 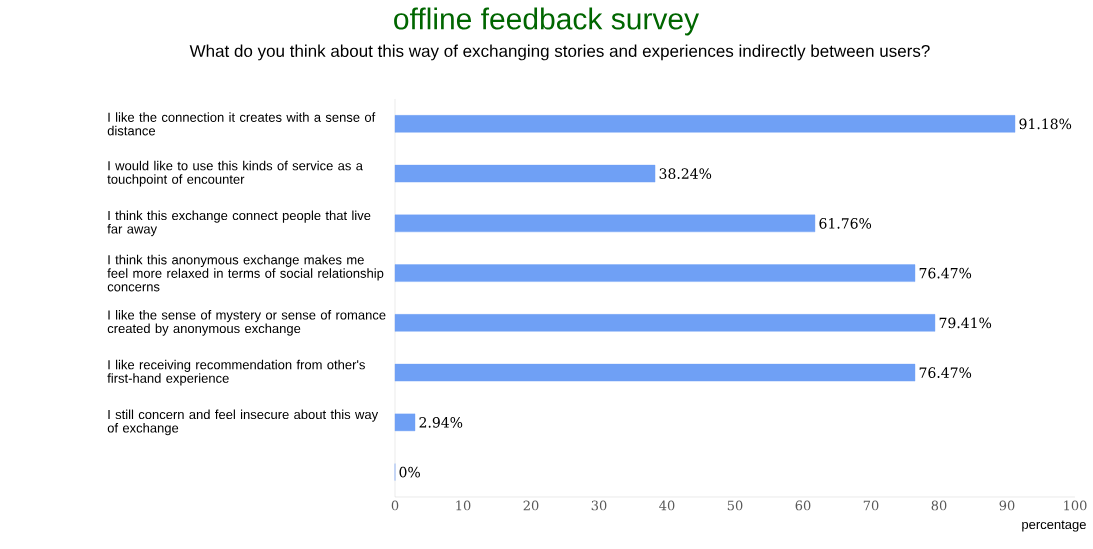 What do you see at coordinates (463, 505) in the screenshot?
I see `x-tick-label: 10` at bounding box center [463, 505].